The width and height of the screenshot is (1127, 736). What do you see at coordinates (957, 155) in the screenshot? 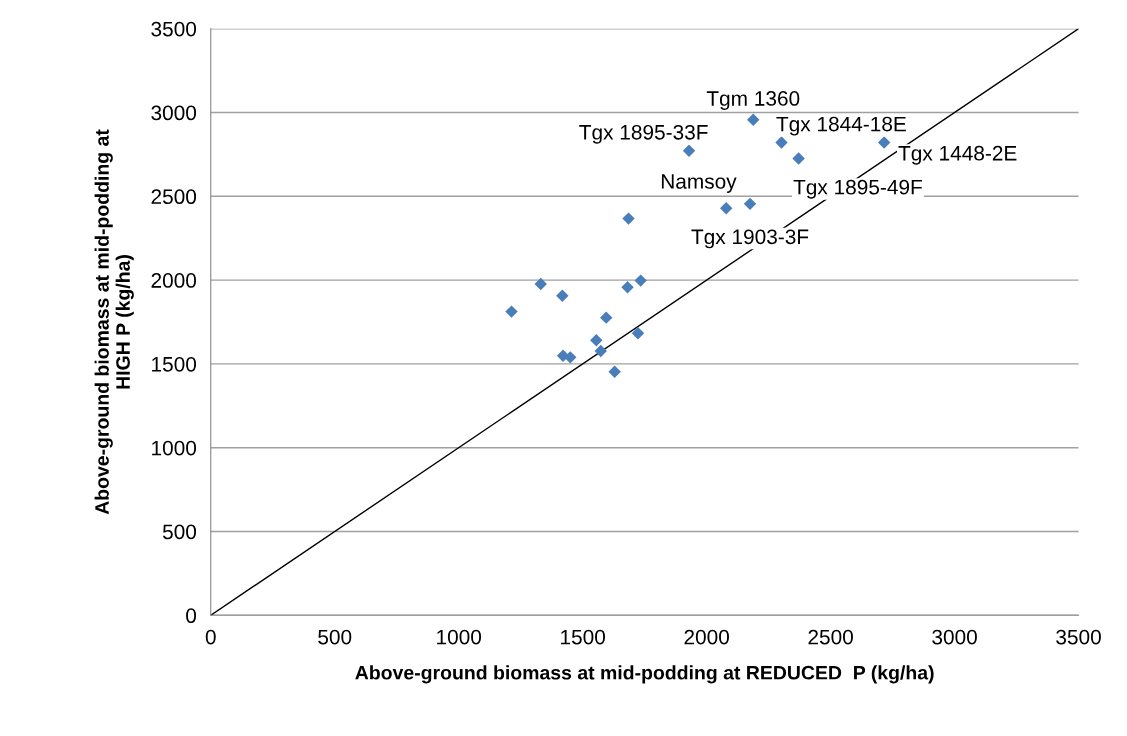
I see `annotation: Tgx 1448-2E` at bounding box center [957, 155].